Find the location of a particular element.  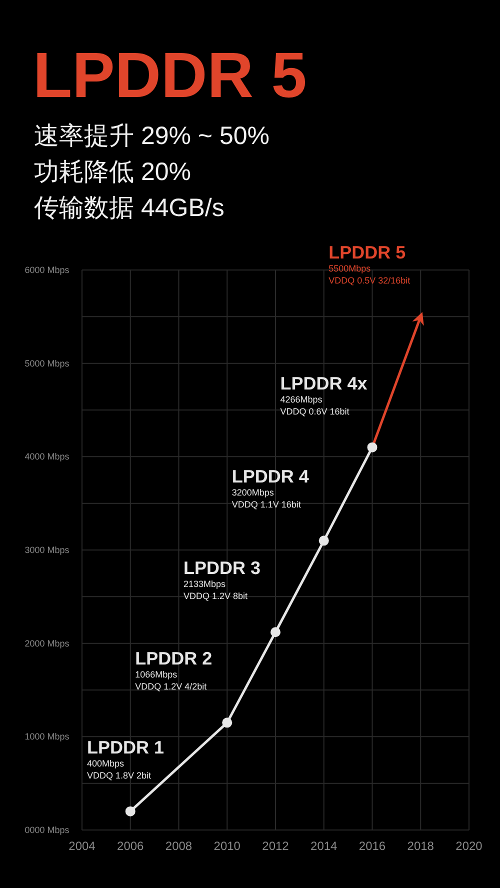

x-tick-label: 2020 is located at coordinates (469, 846).